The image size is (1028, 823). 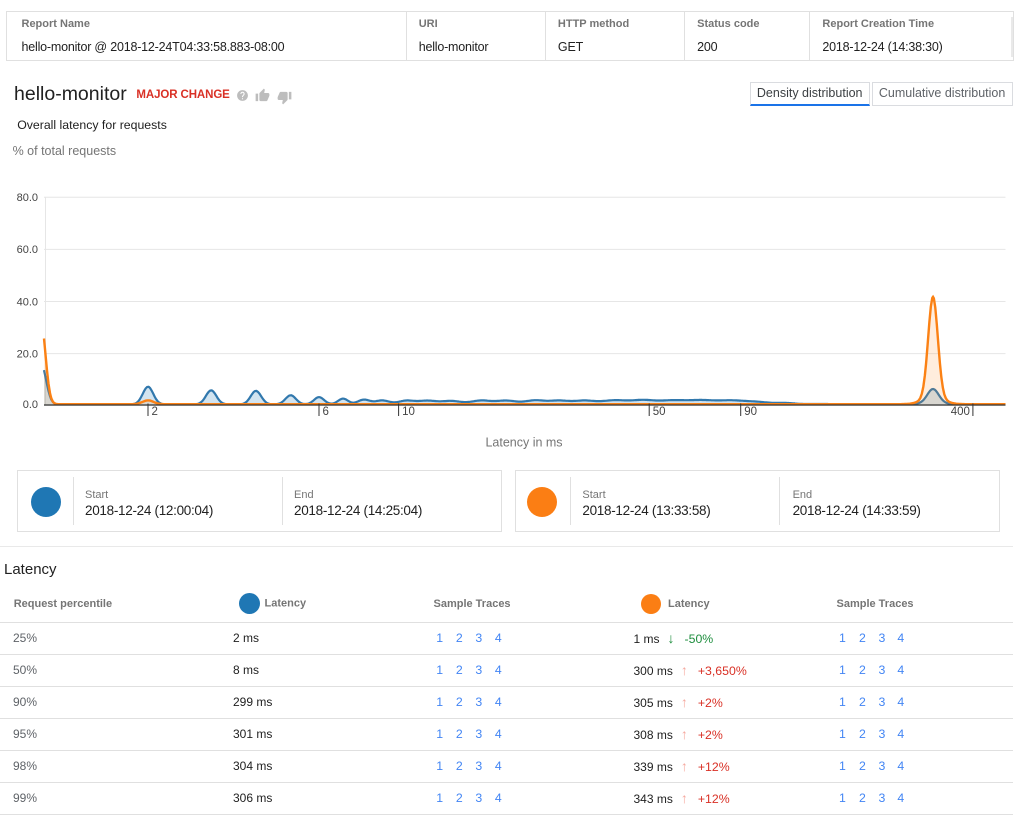 I want to click on svg-text: 400, so click(x=960, y=412).